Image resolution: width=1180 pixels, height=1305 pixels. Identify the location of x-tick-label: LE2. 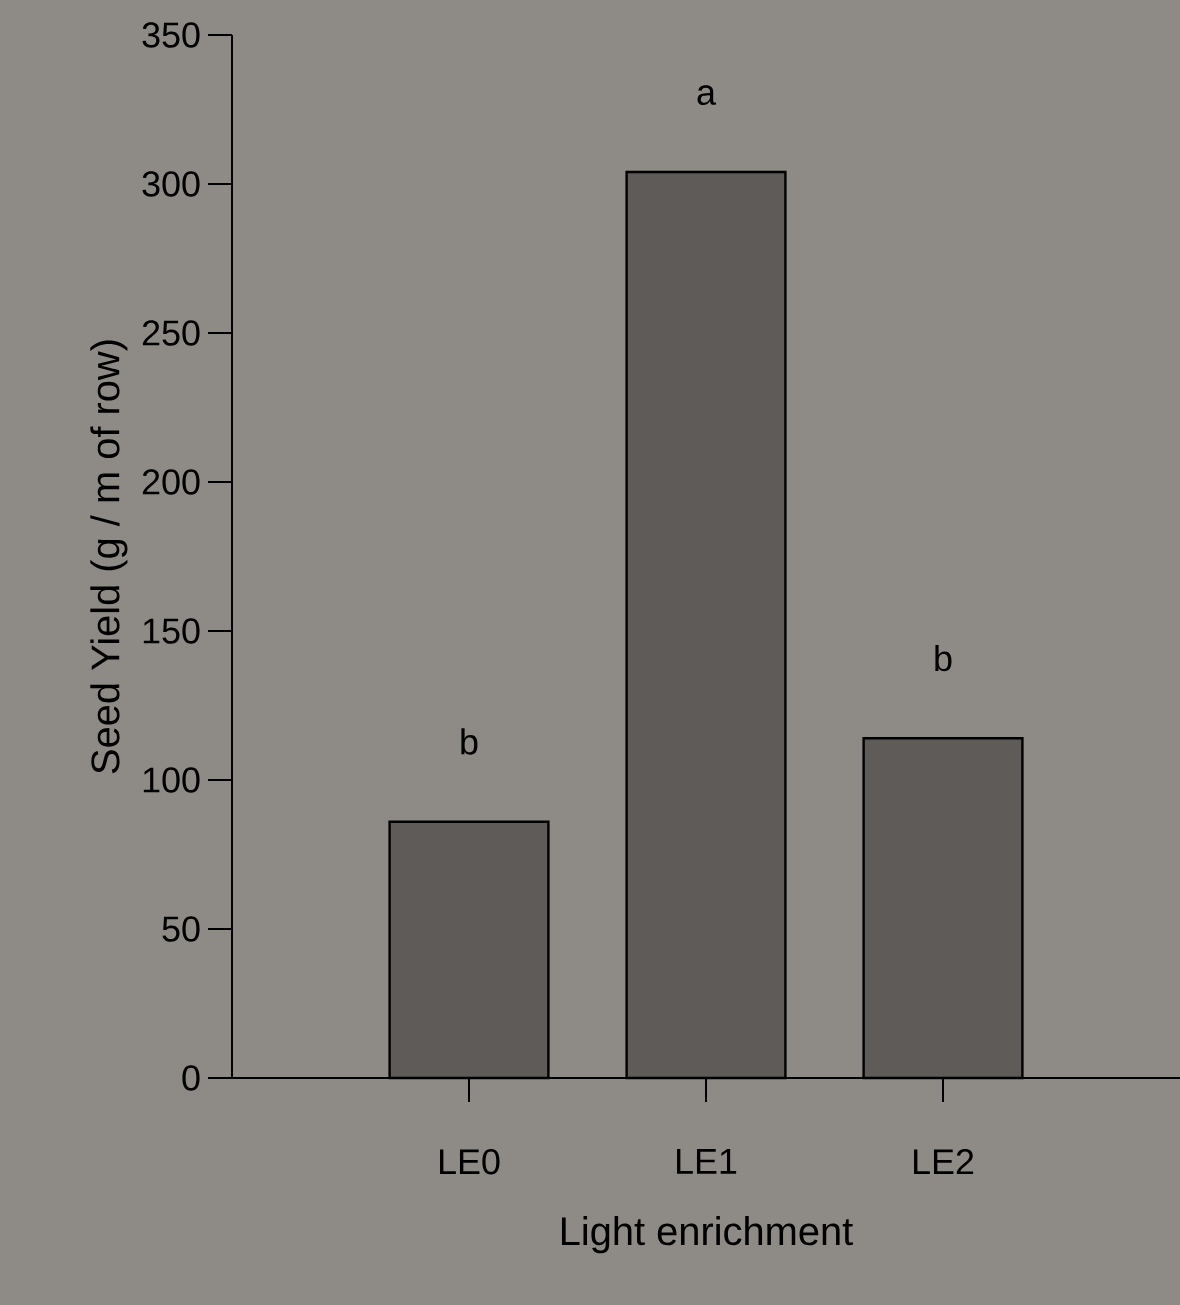
(944, 1162).